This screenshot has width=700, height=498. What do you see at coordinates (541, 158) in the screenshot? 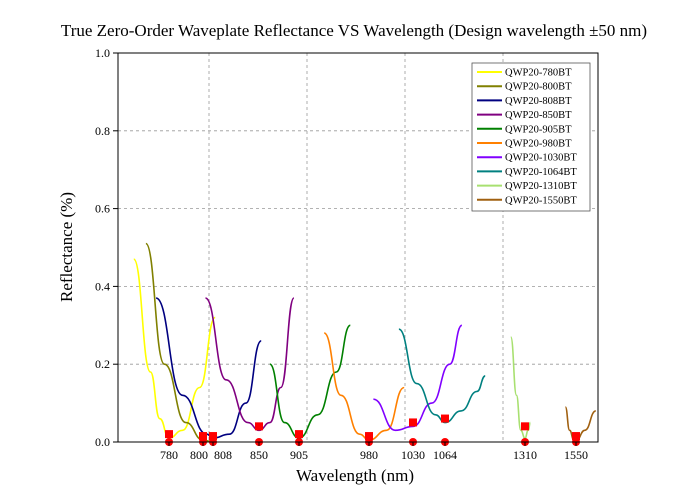
I see `legend-label: QWP20-1030BT` at bounding box center [541, 158].